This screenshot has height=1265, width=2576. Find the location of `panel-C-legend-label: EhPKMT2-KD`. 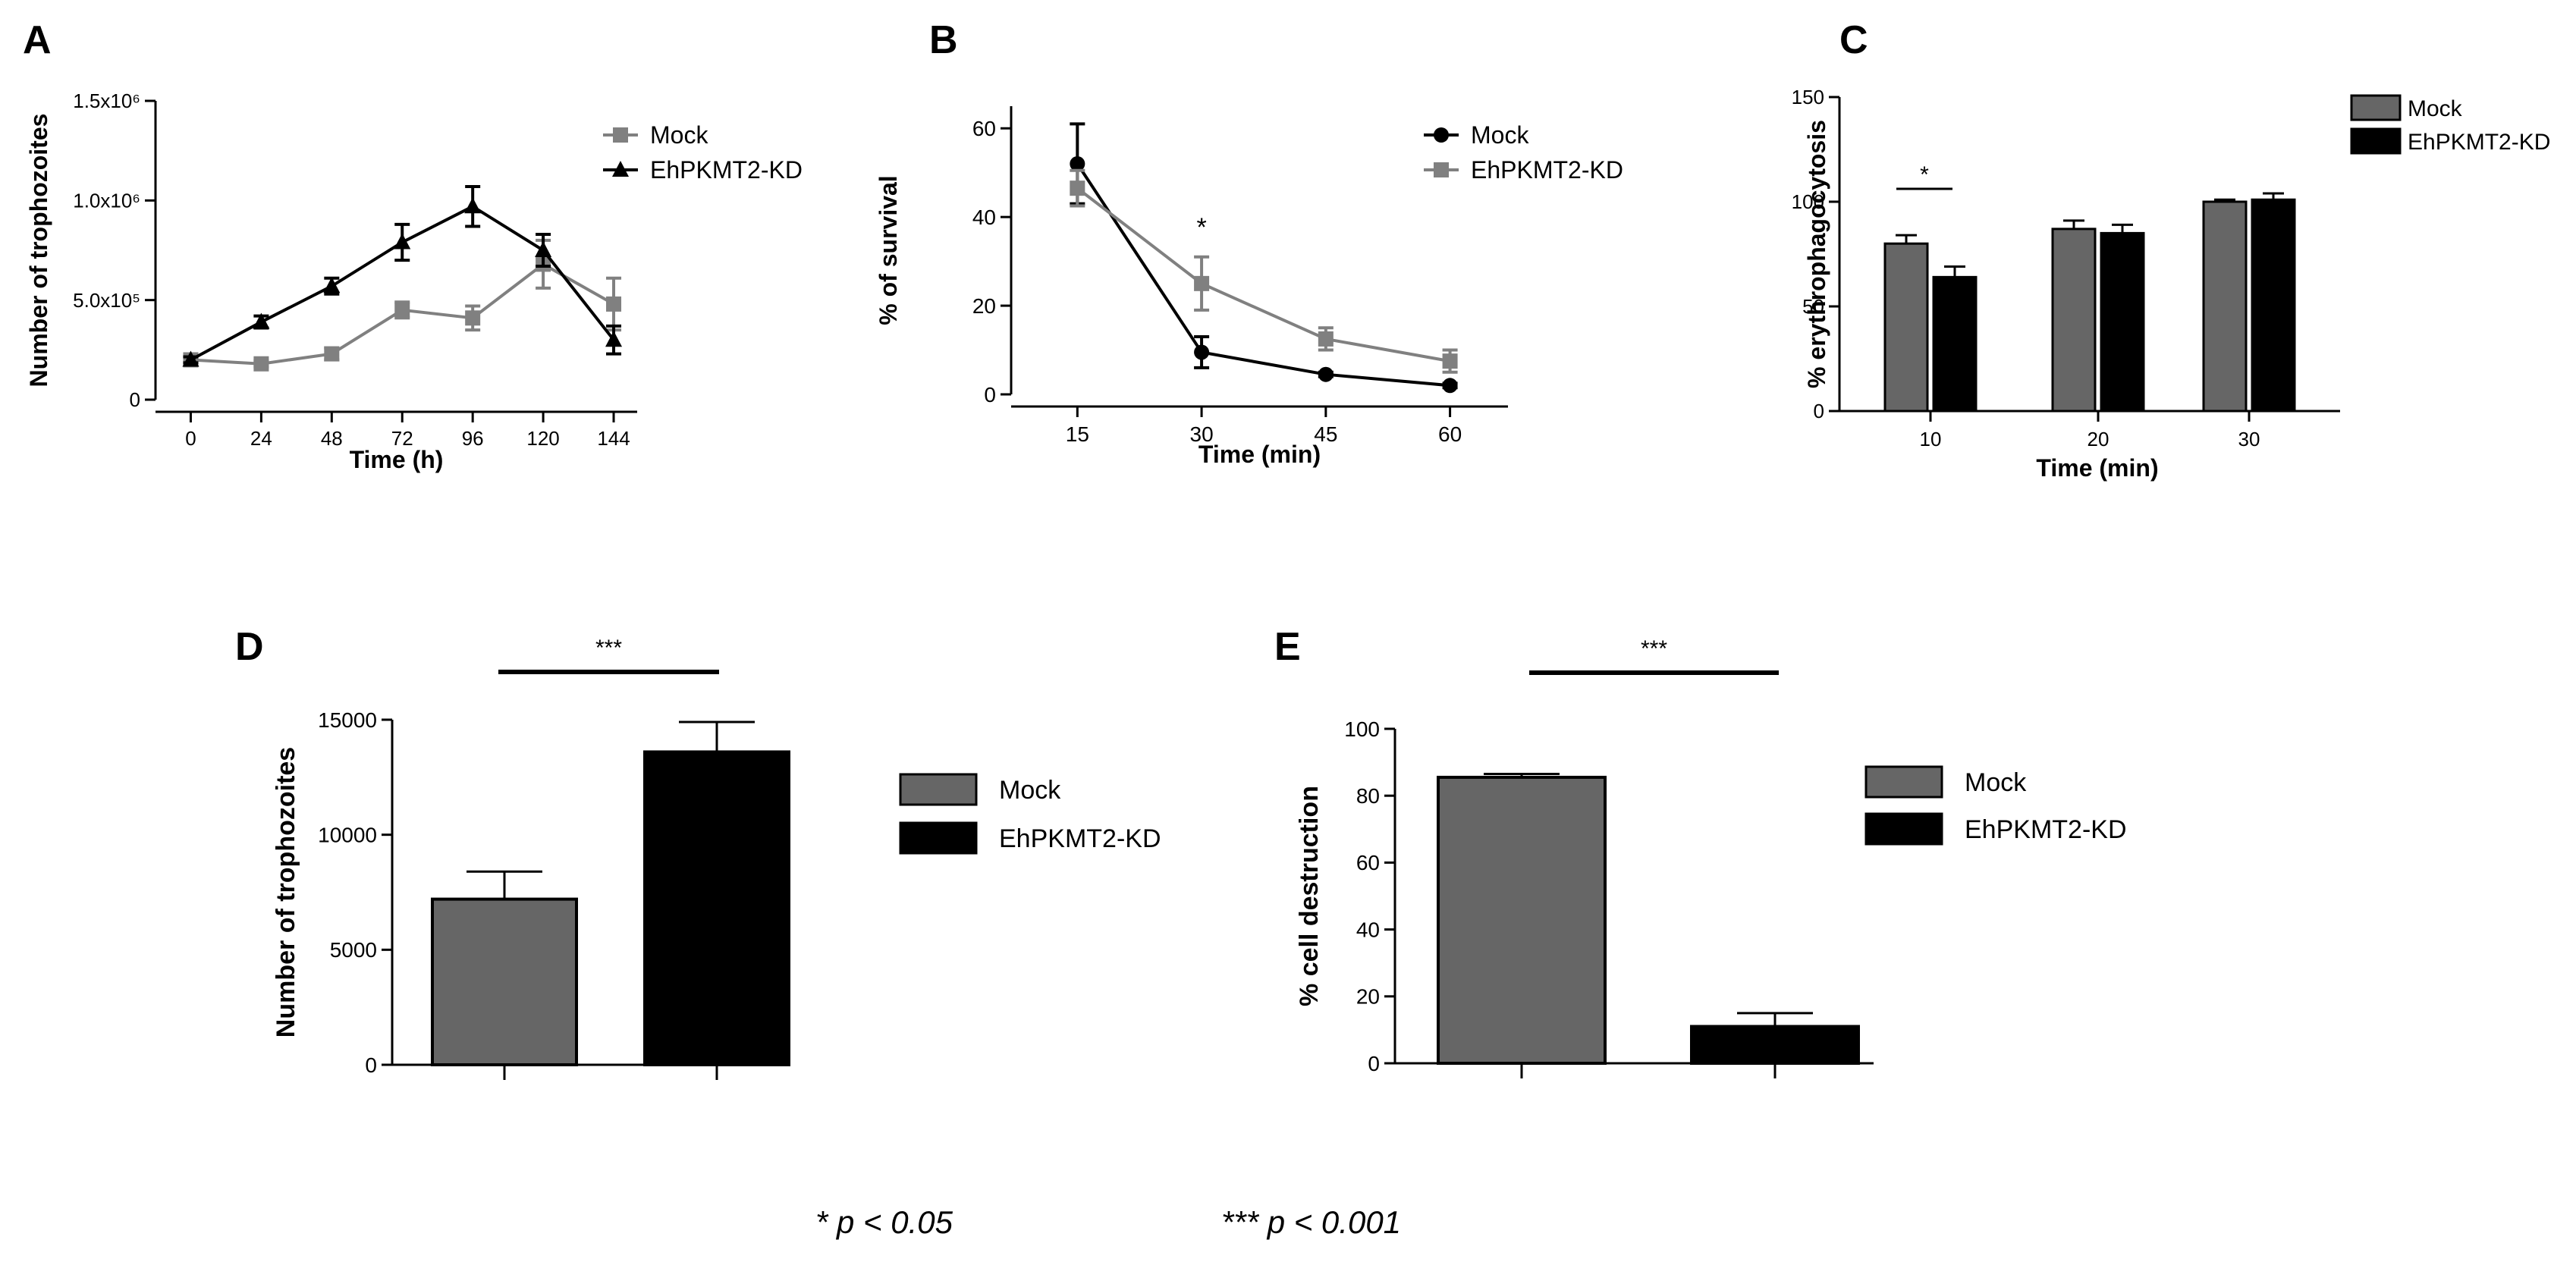

panel-C-legend-label: EhPKMT2-KD is located at coordinates (2479, 142).